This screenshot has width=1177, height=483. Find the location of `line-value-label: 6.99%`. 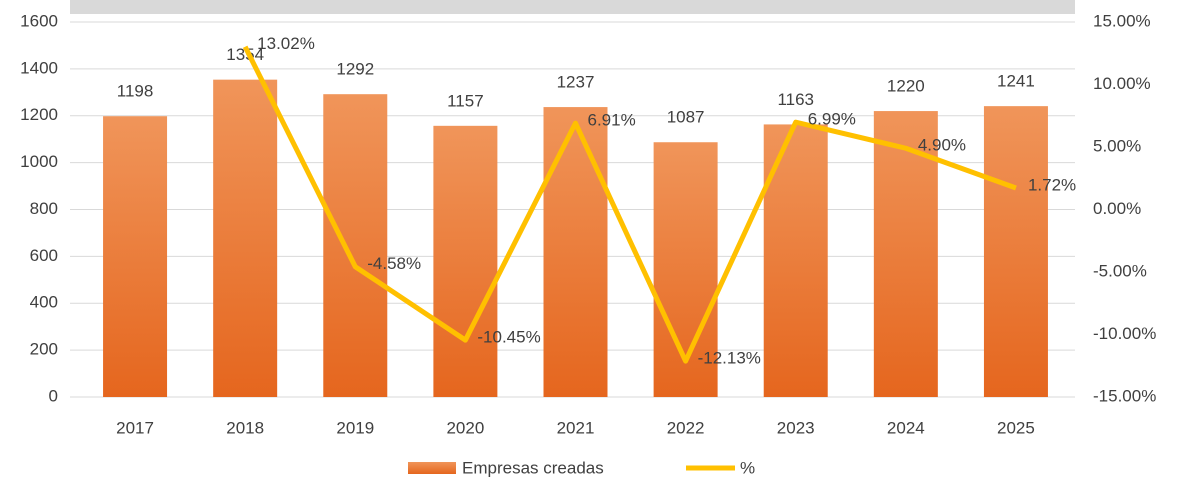

line-value-label: 6.99% is located at coordinates (832, 119).